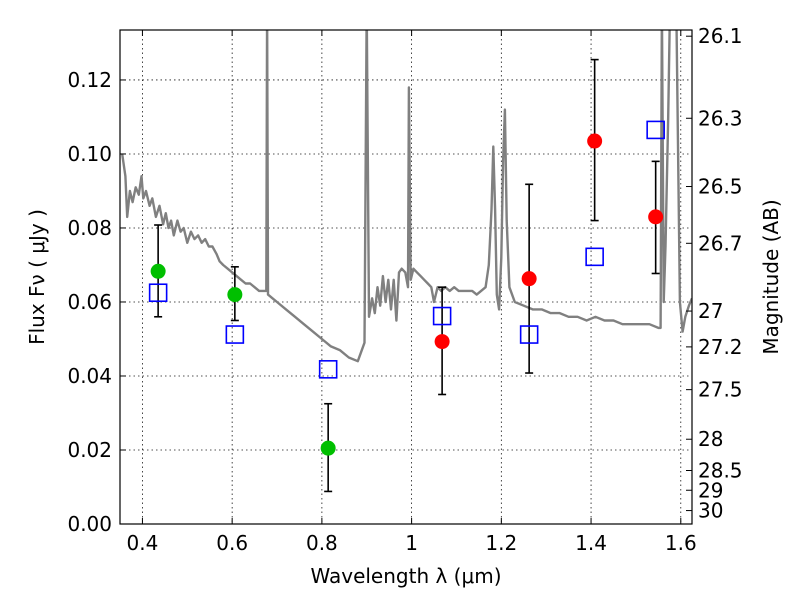 The width and height of the screenshot is (800, 600). Describe the element at coordinates (89, 302) in the screenshot. I see `y-tick-label: 0.06` at that location.